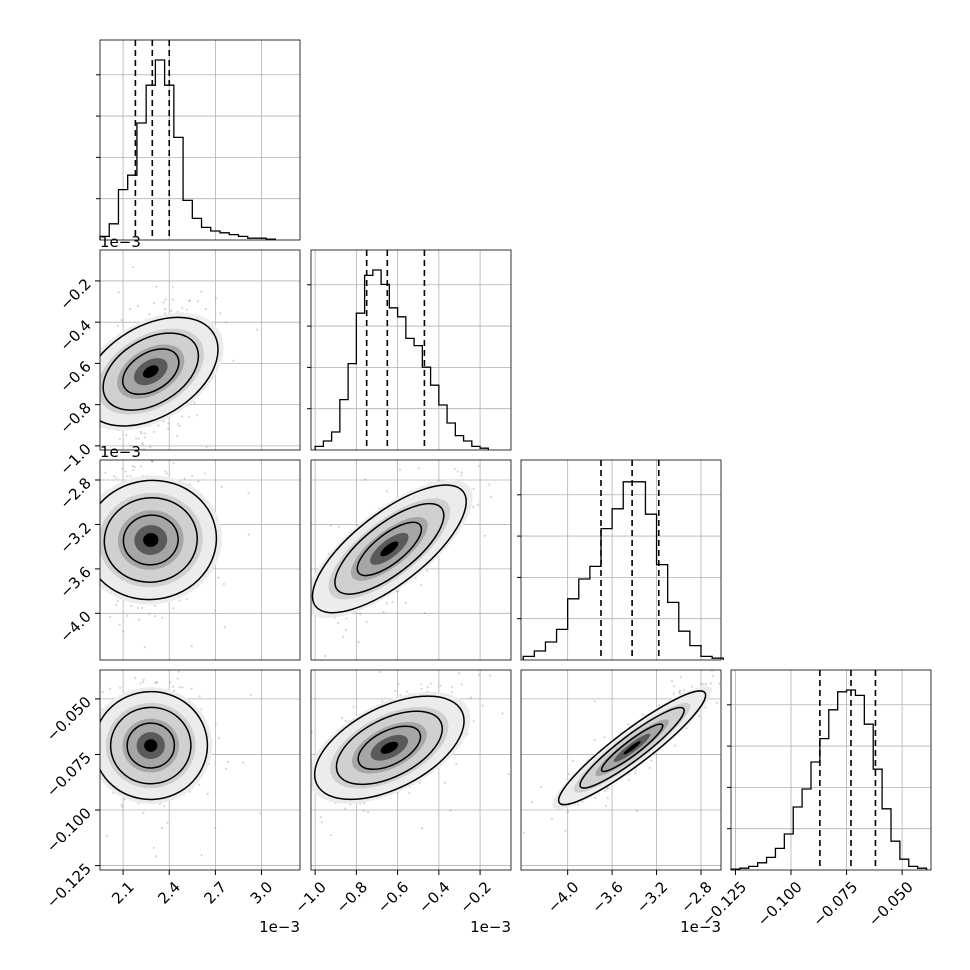 The width and height of the screenshot is (970, 970). What do you see at coordinates (700, 927) in the screenshot?
I see `x-offset-label: 1e−3` at bounding box center [700, 927].